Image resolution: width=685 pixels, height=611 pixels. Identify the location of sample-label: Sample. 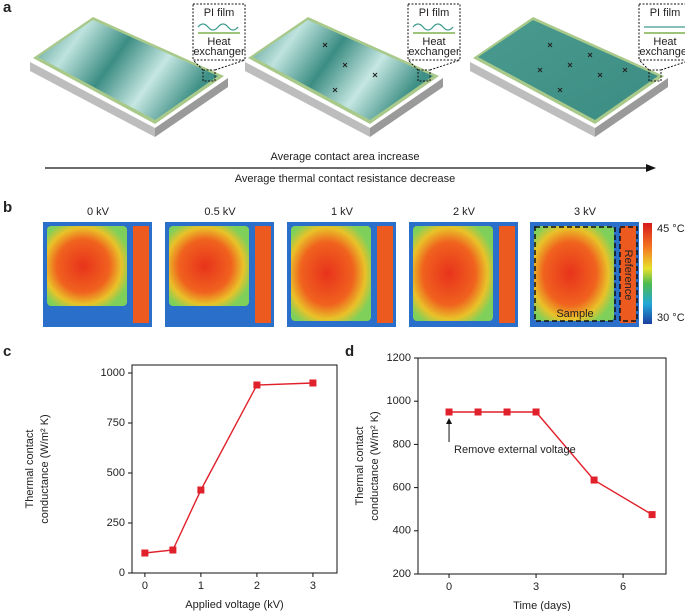
(574, 314).